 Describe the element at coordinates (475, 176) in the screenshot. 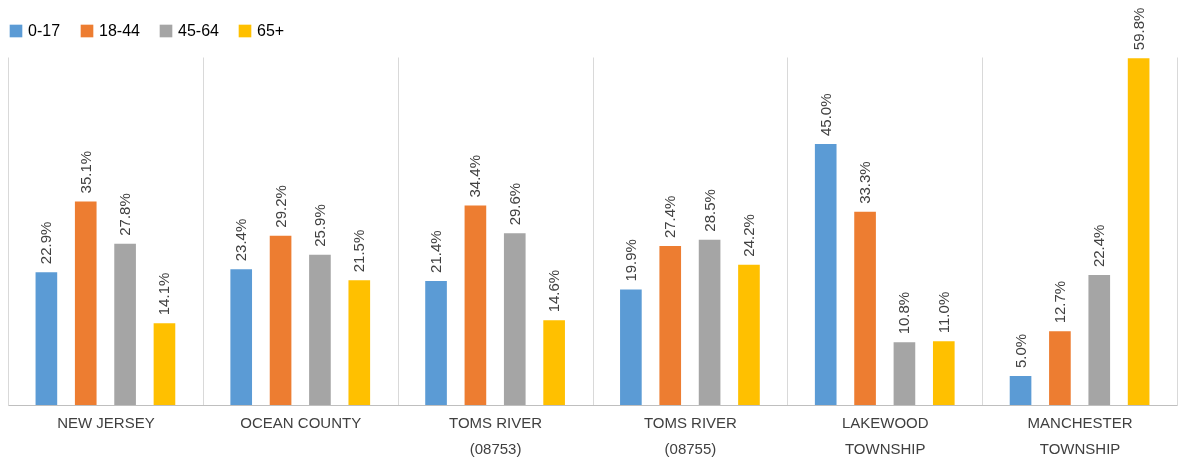

I see `data-label: 34.4%` at that location.